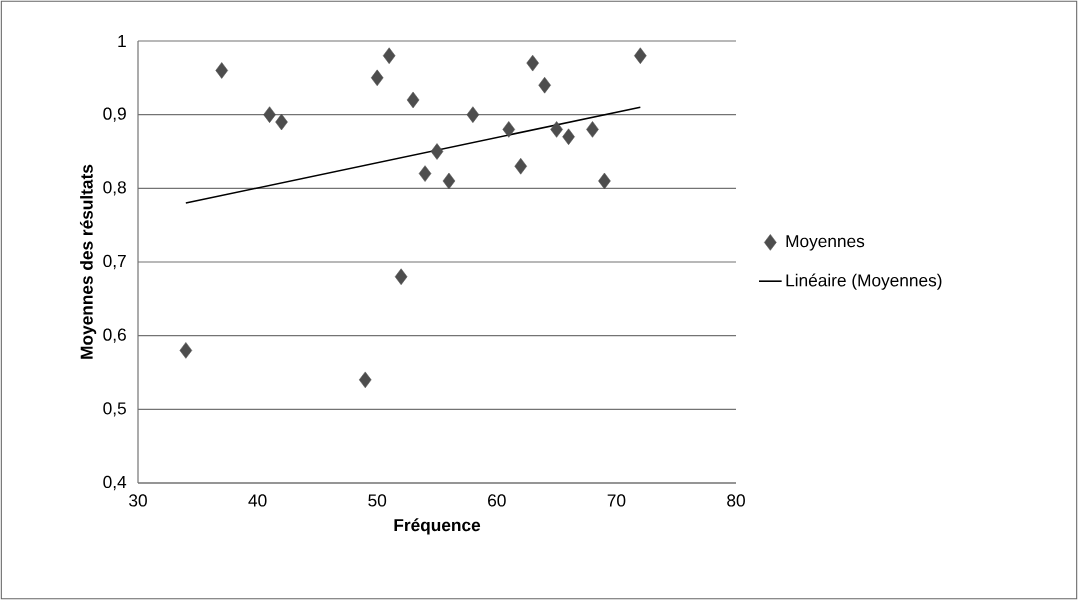 The height and width of the screenshot is (600, 1078). What do you see at coordinates (736, 500) in the screenshot?
I see `x-tick-label: 80` at bounding box center [736, 500].